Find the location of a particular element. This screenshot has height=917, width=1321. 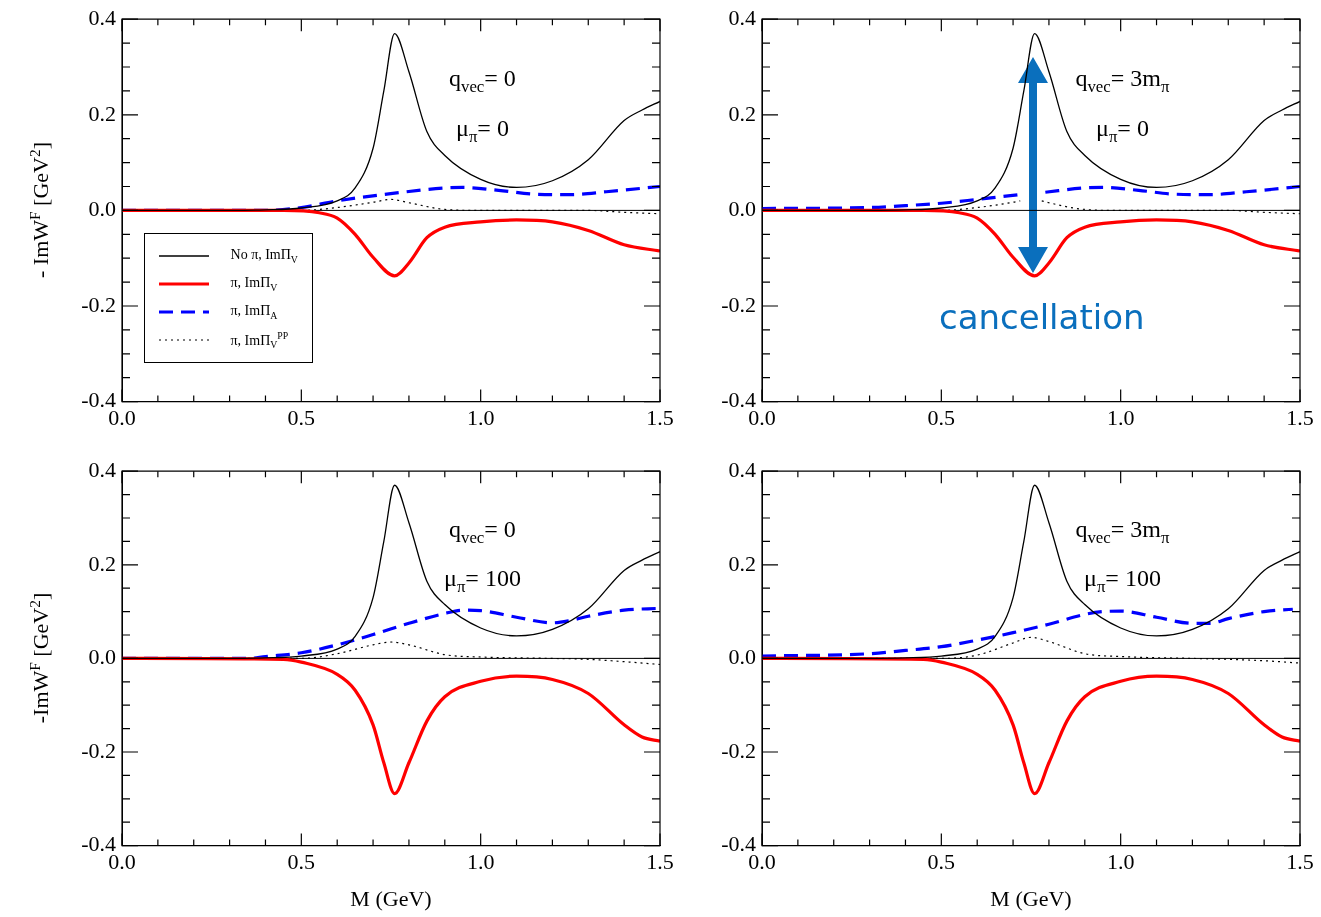

legend-label: No π, ImΠ$_{V}$ is located at coordinates (264, 256).